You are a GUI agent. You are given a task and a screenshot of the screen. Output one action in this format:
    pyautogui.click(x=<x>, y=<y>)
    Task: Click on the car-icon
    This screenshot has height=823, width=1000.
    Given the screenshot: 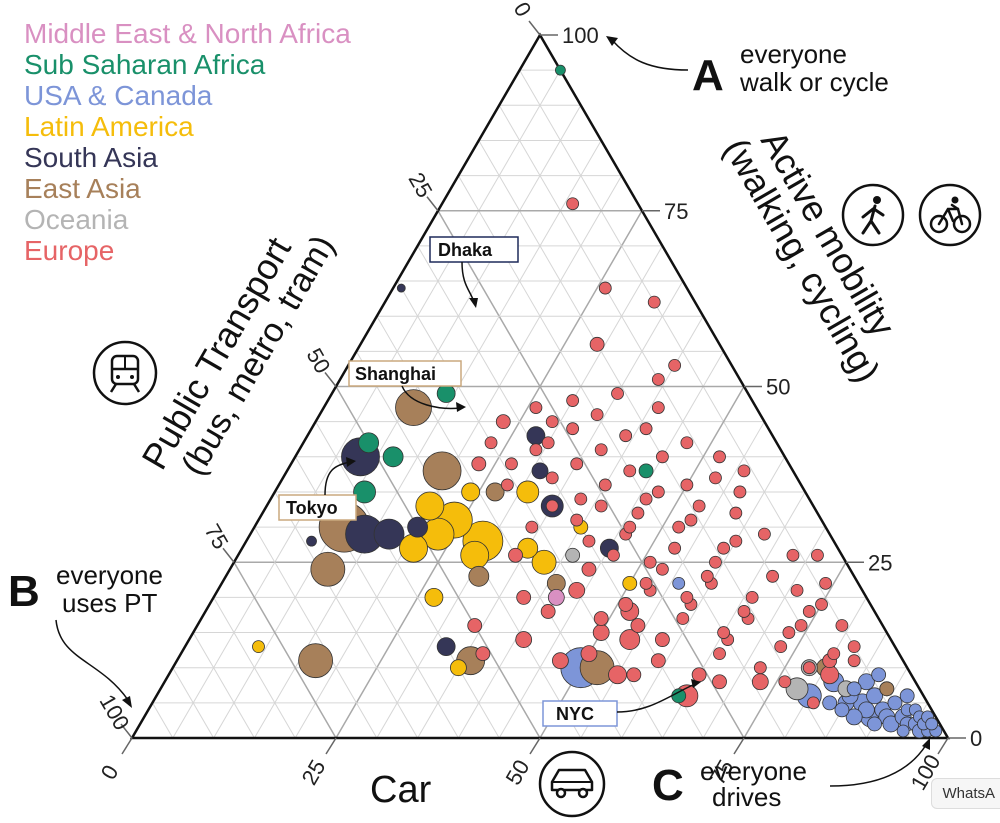 What is the action you would take?
    pyautogui.click(x=572, y=784)
    